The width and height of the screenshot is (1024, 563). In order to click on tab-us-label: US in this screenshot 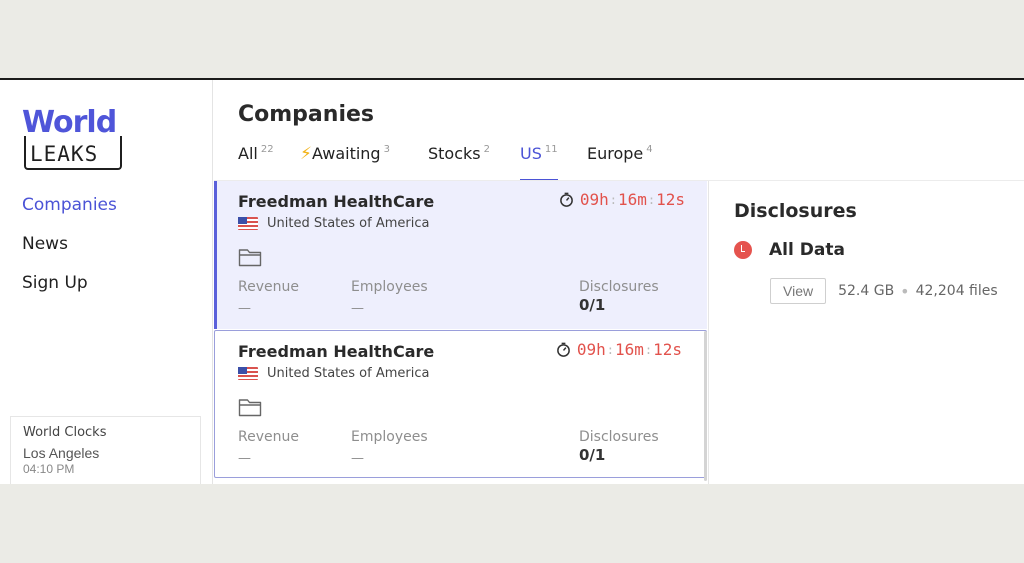, I will do `click(531, 153)`.